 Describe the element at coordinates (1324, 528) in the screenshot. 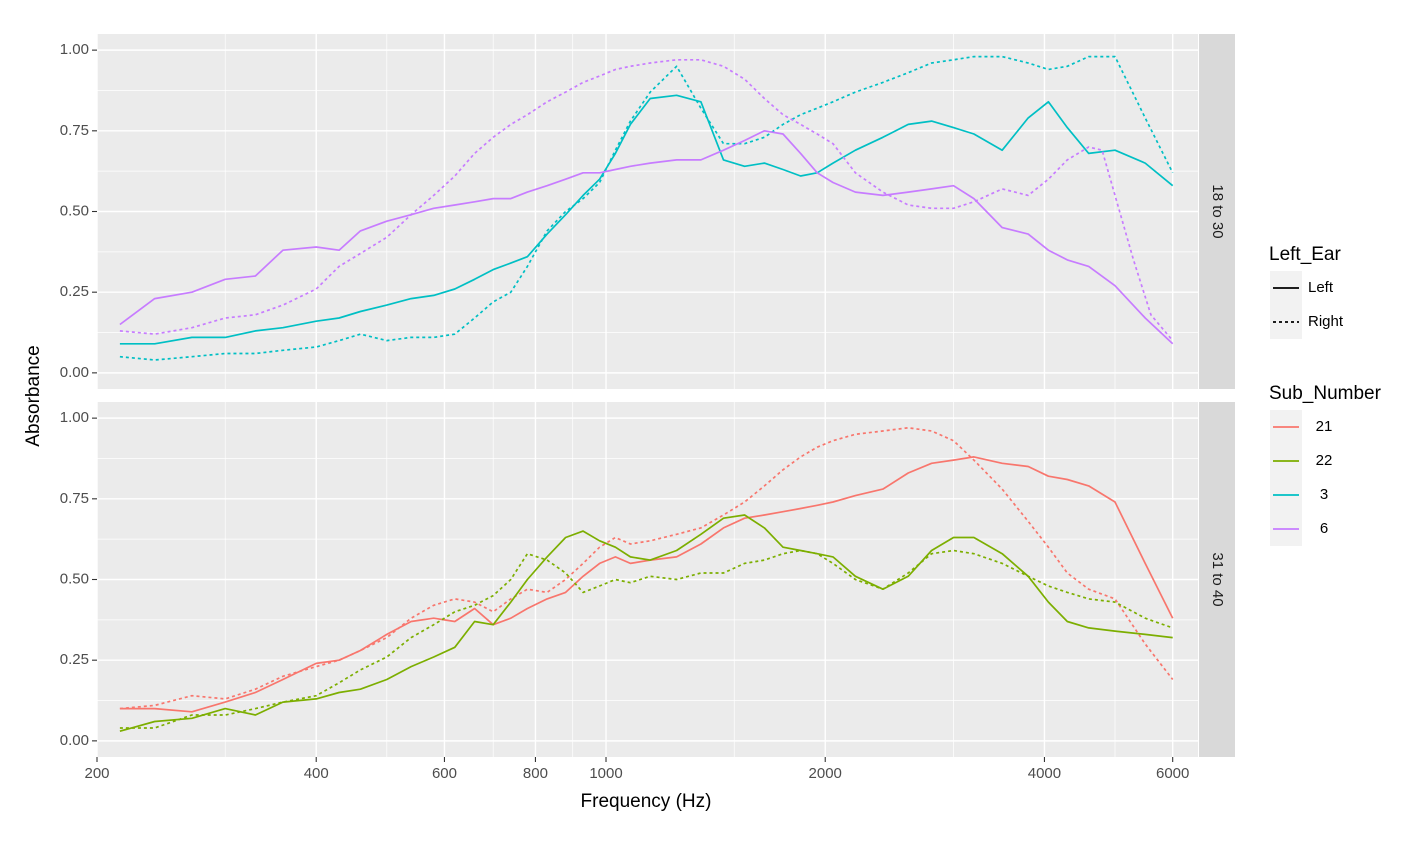

I see `legend-label: 6` at that location.